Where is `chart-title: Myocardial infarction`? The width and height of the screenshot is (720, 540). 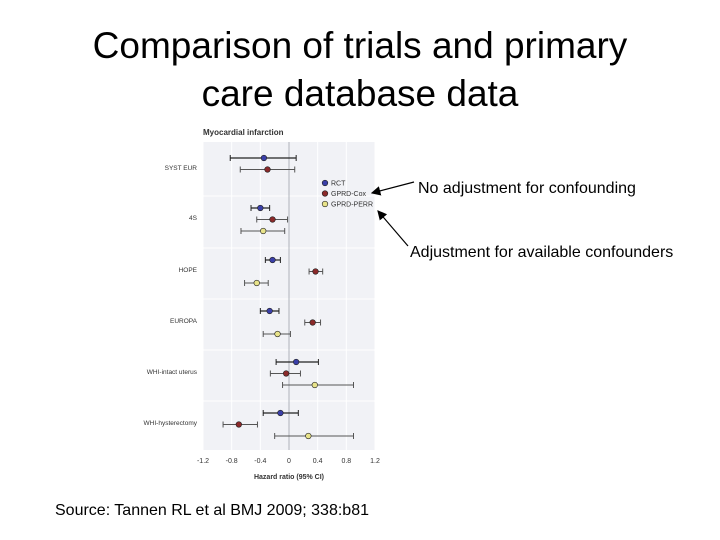 chart-title: Myocardial infarction is located at coordinates (243, 132).